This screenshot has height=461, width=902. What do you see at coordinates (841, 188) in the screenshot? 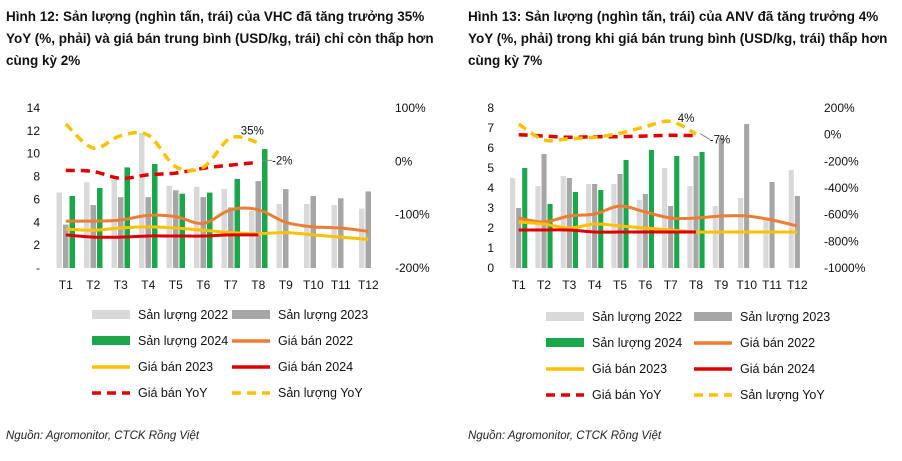
I see `right-axis-tick-label: -400%` at bounding box center [841, 188].